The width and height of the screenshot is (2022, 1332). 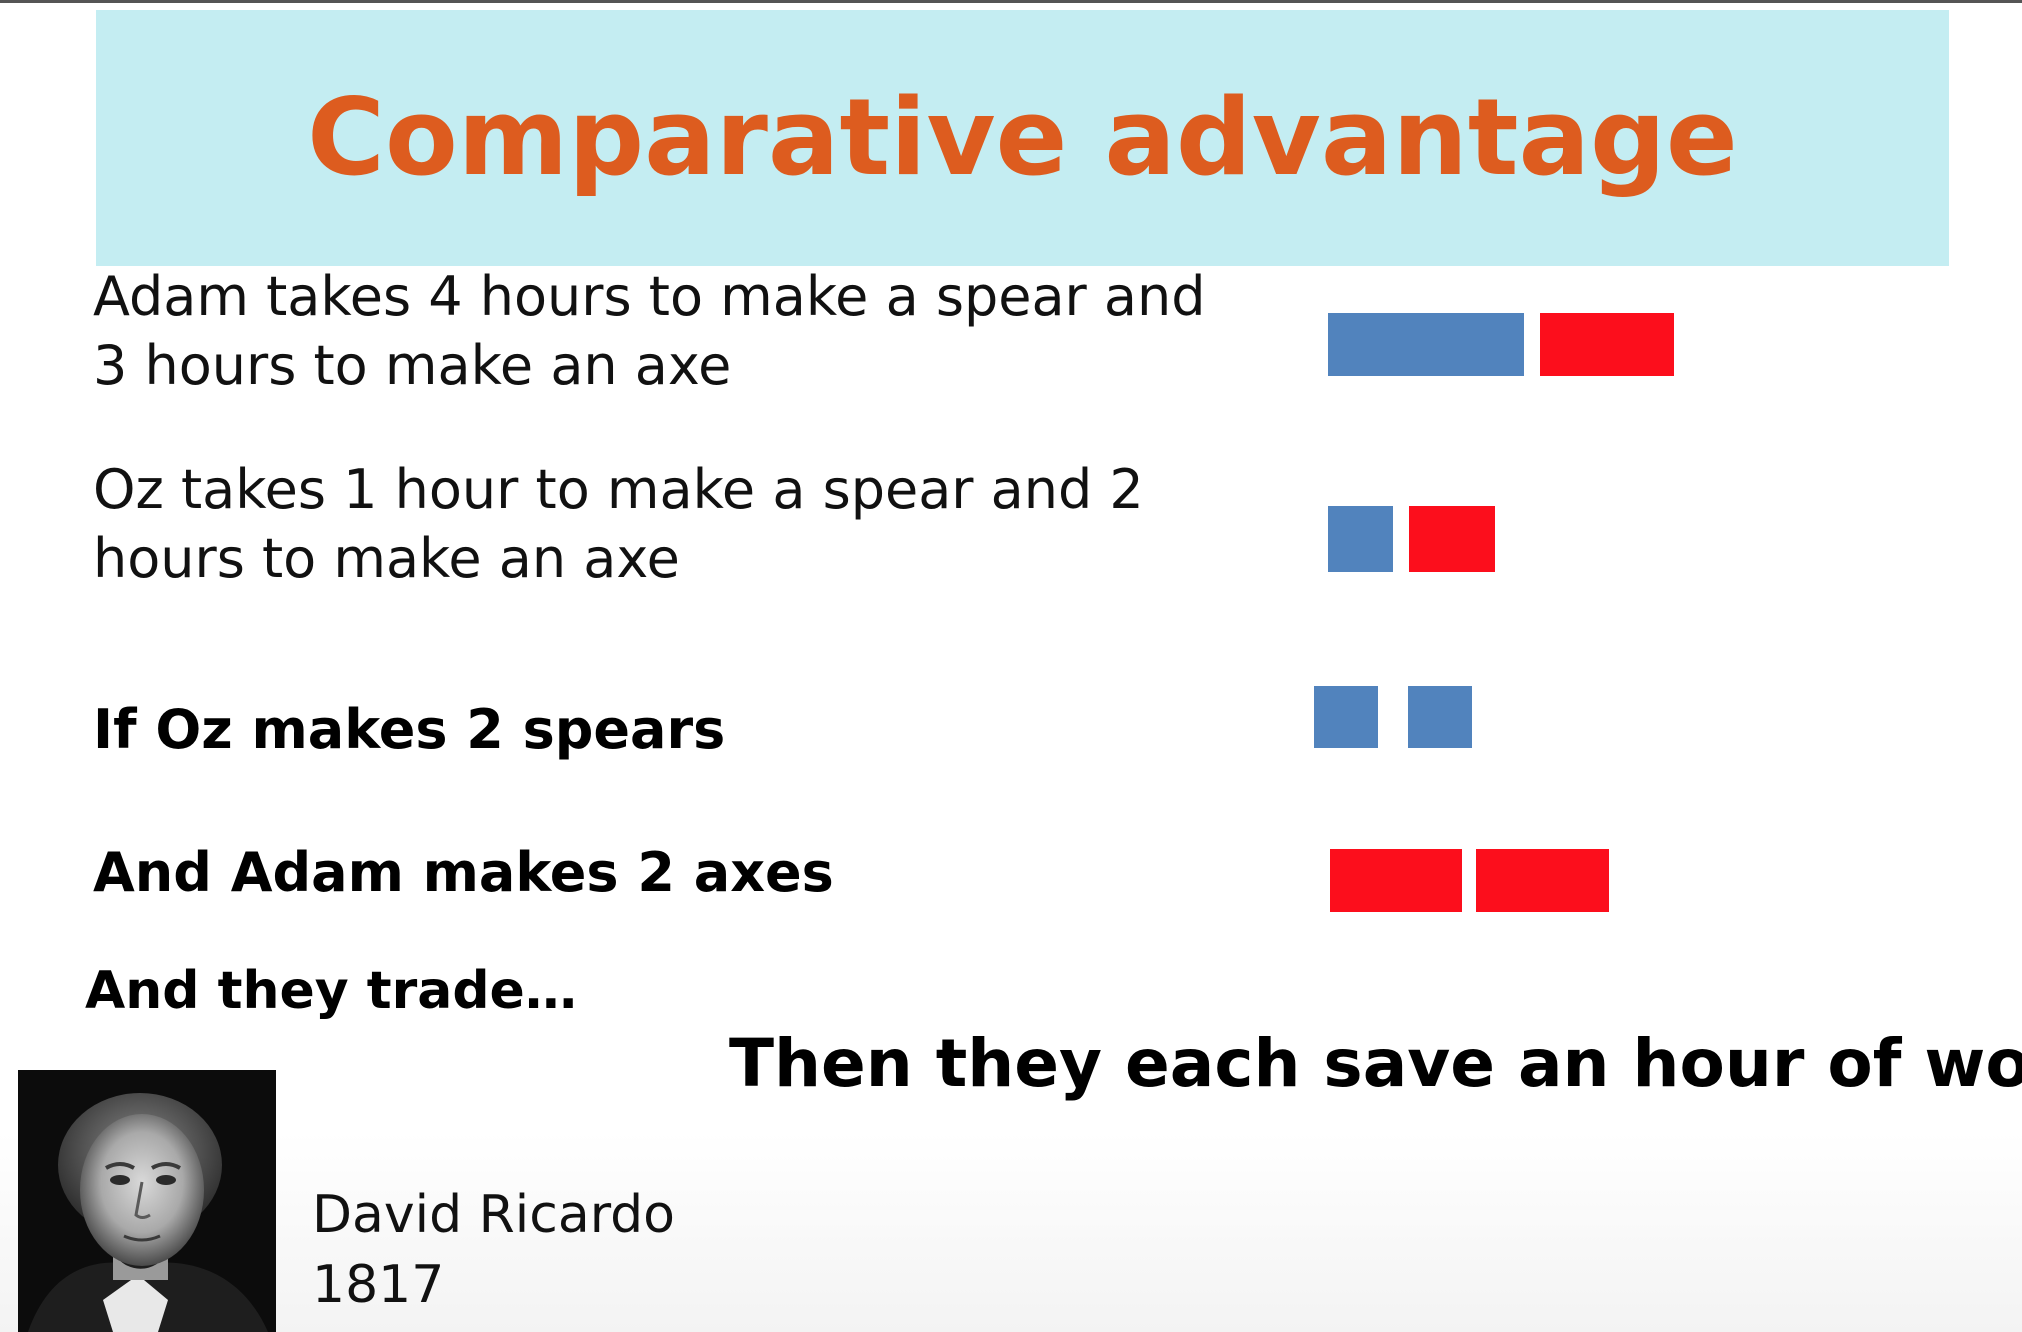 I want to click on portrait-image, so click(x=147, y=1201).